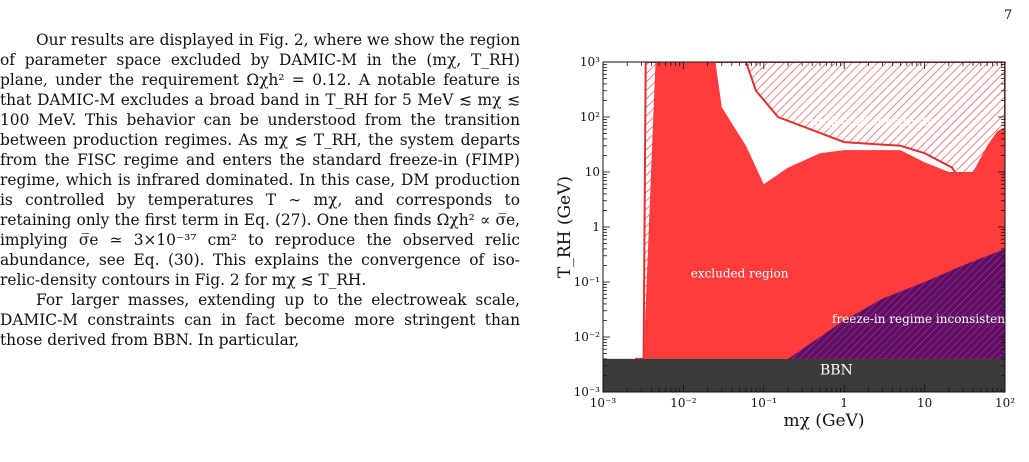  I want to click on x-axis-label: mχ (GeV), so click(823, 421).